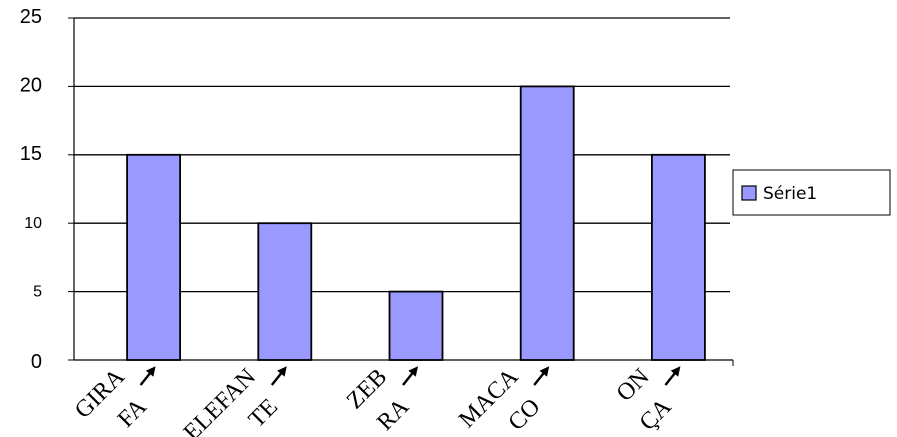 The image size is (897, 437). I want to click on x-category-label-line2: RA, so click(393, 414).